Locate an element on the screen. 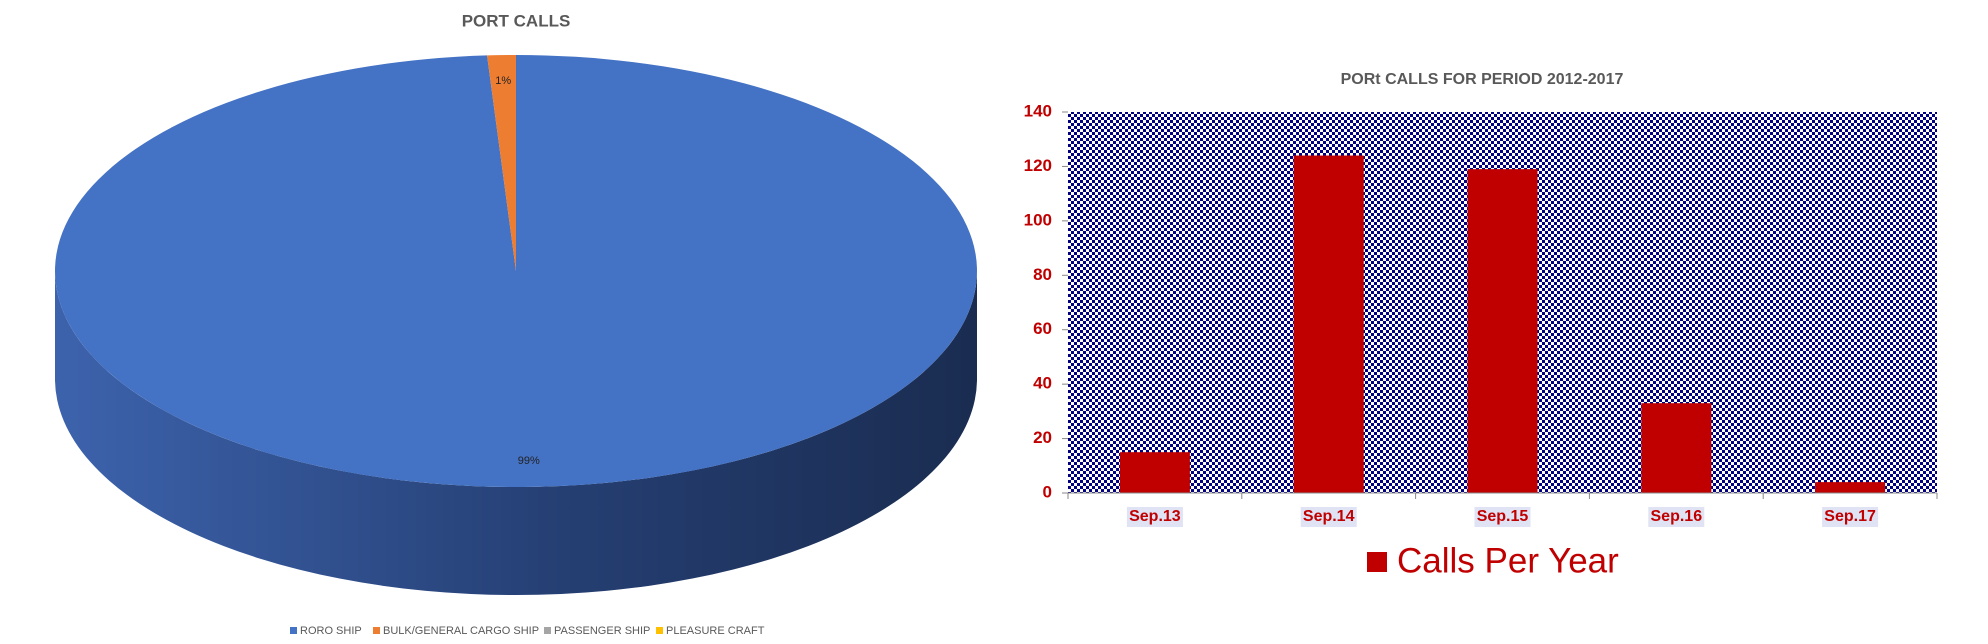 Image resolution: width=1988 pixels, height=644 pixels. x-tick-label: Sep.16 is located at coordinates (1677, 516).